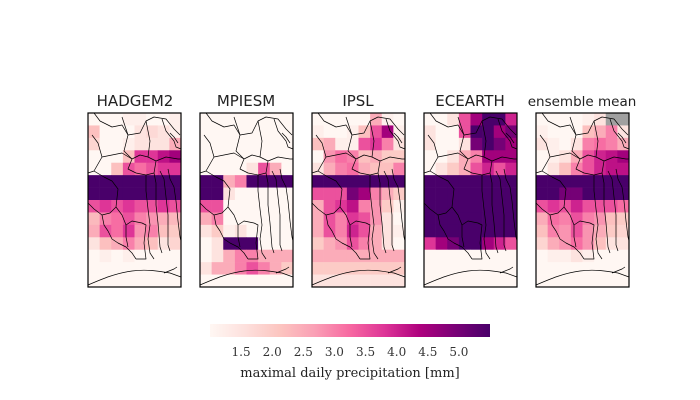  What do you see at coordinates (427, 352) in the screenshot?
I see `colorbar-tick-label: 4.5` at bounding box center [427, 352].